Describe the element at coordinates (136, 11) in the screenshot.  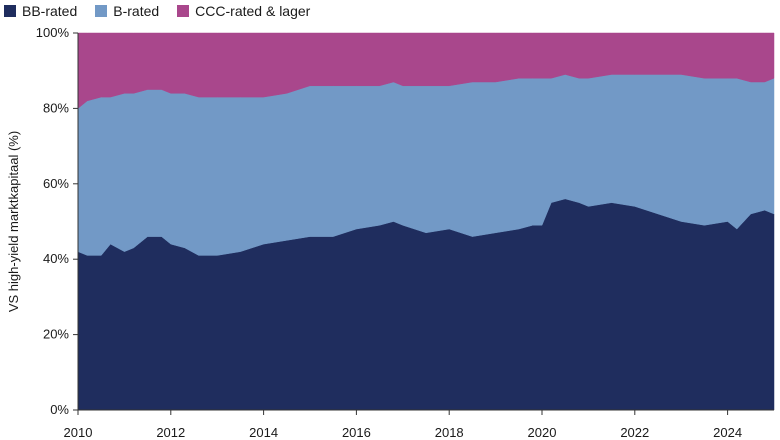
I see `legend-label: B-rated` at that location.